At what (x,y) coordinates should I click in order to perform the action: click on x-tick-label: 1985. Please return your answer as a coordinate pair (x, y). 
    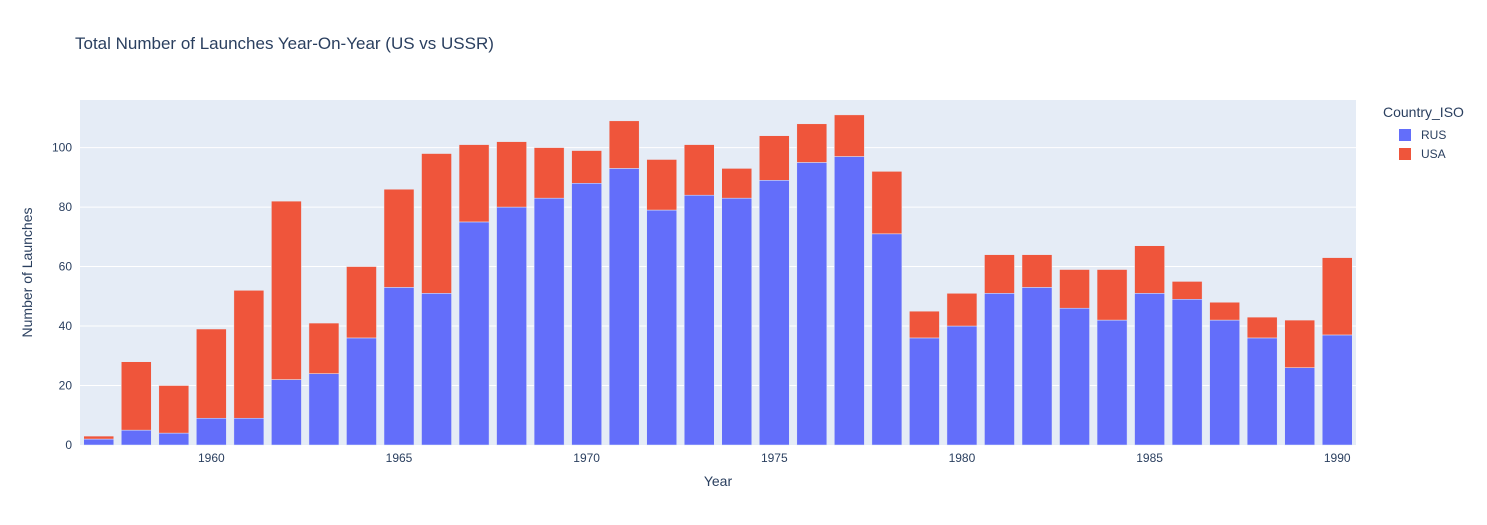
    Looking at the image, I should click on (1149, 458).